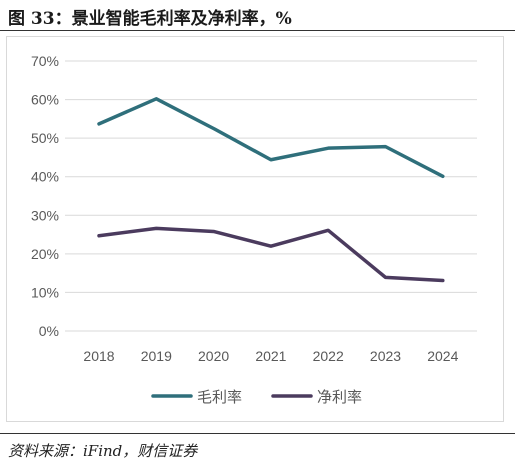 This screenshot has width=515, height=466. I want to click on x-tick-label: 2018, so click(98, 356).